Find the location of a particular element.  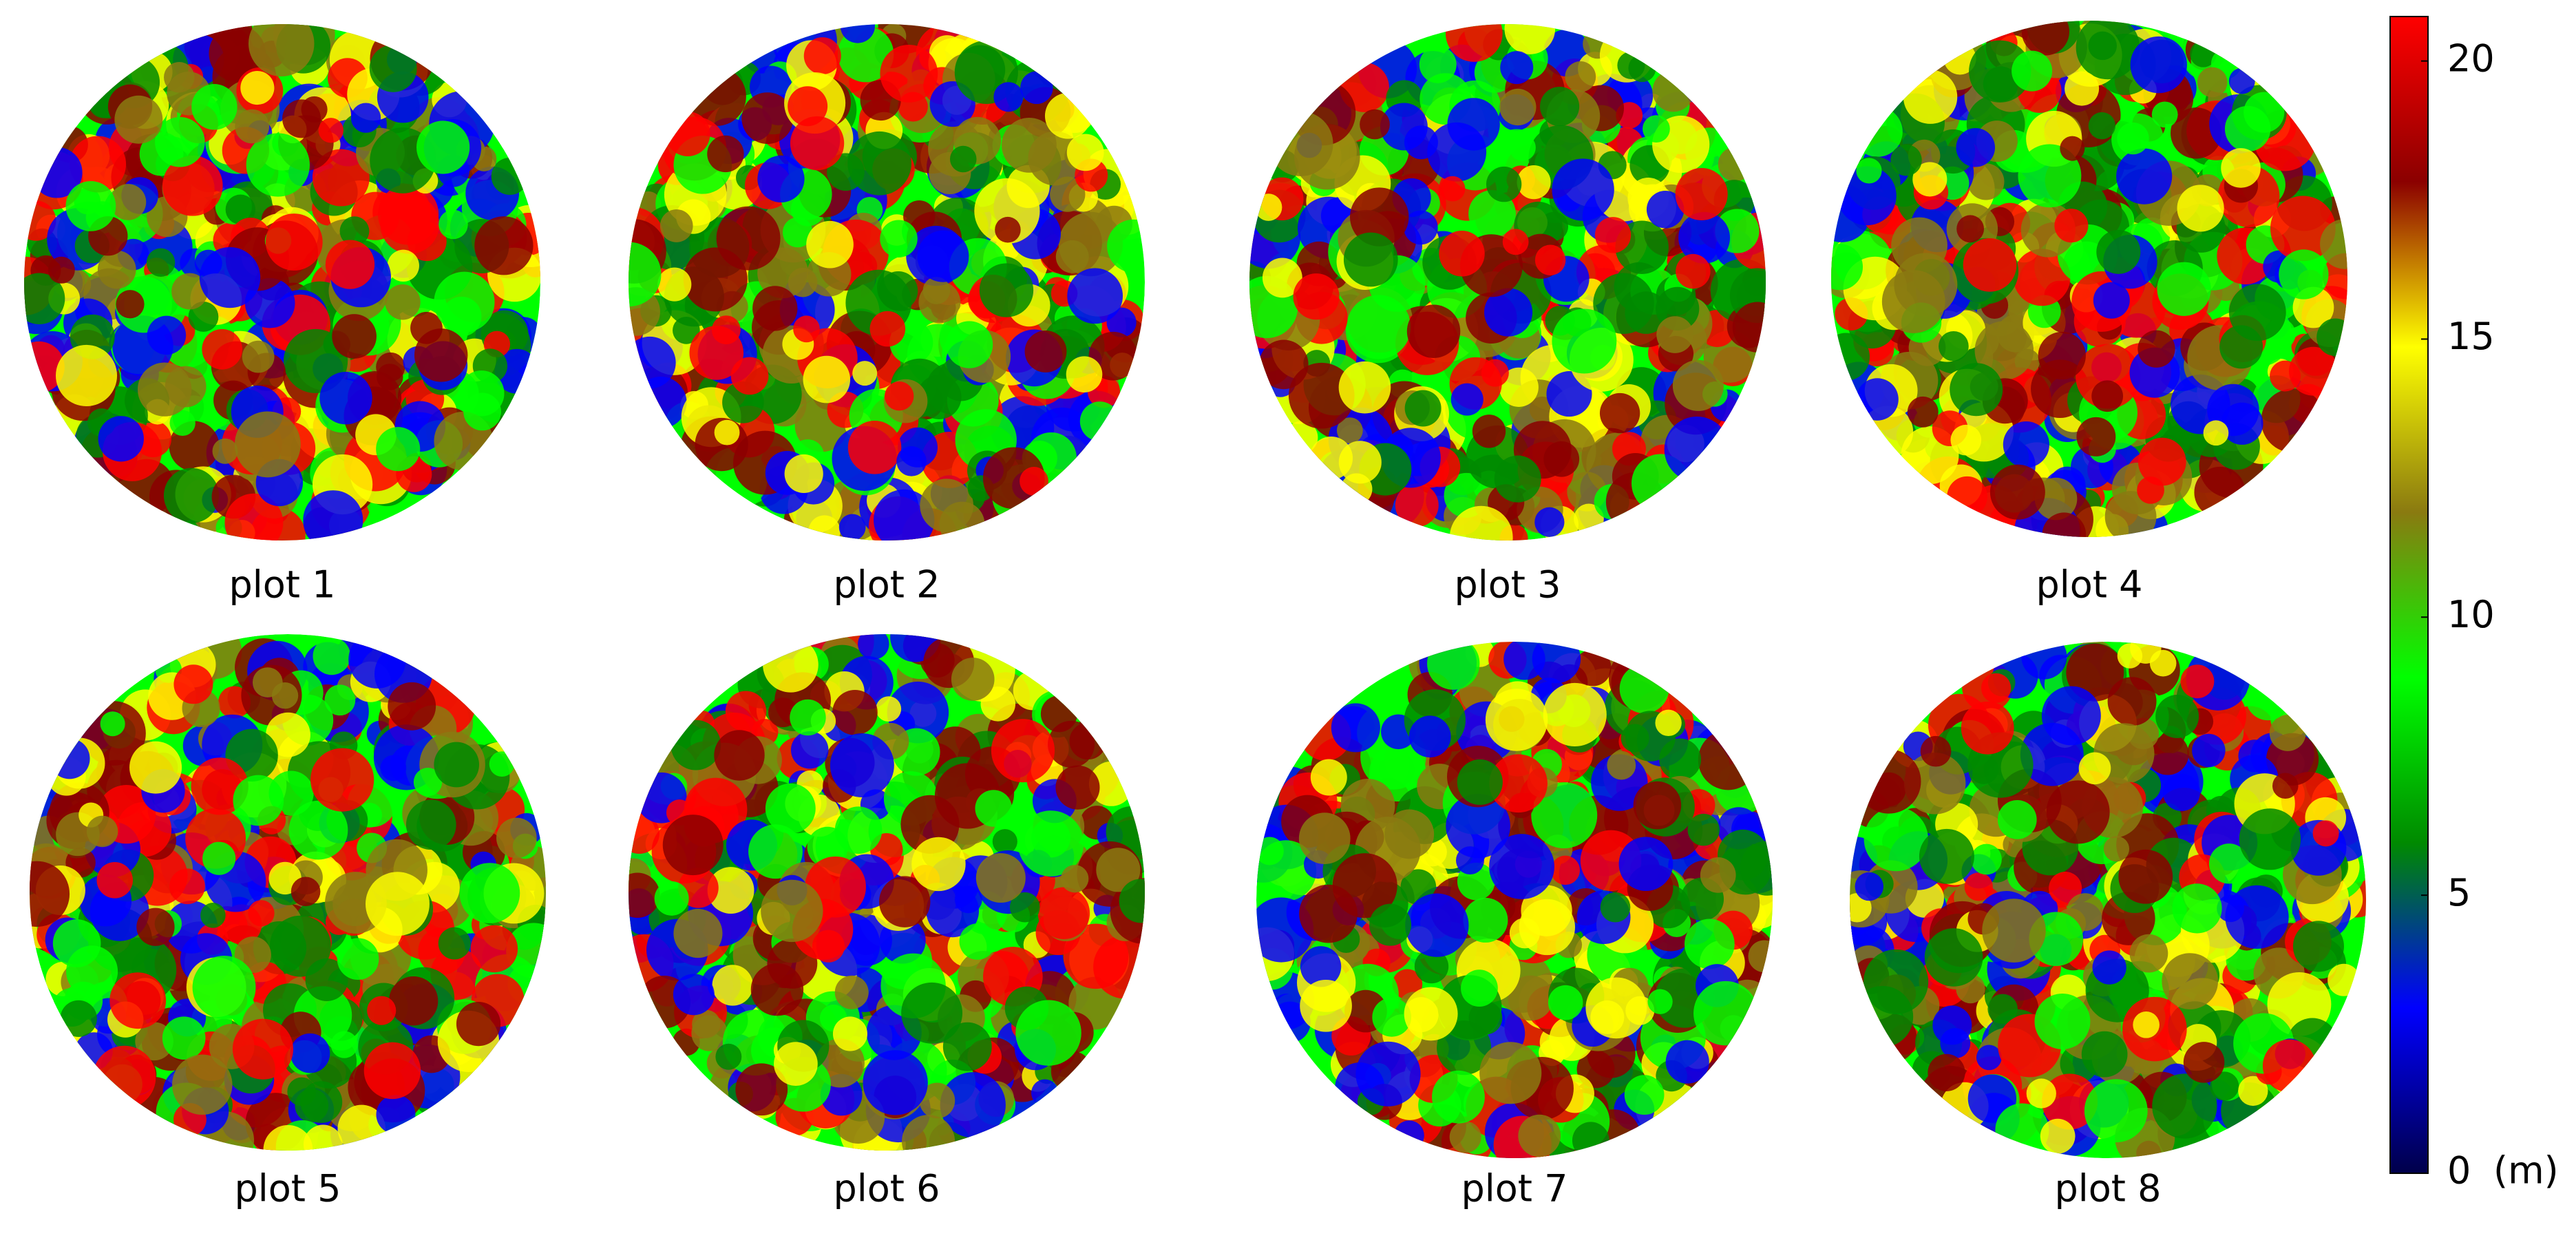

plot-label: plot 4 is located at coordinates (2089, 585).